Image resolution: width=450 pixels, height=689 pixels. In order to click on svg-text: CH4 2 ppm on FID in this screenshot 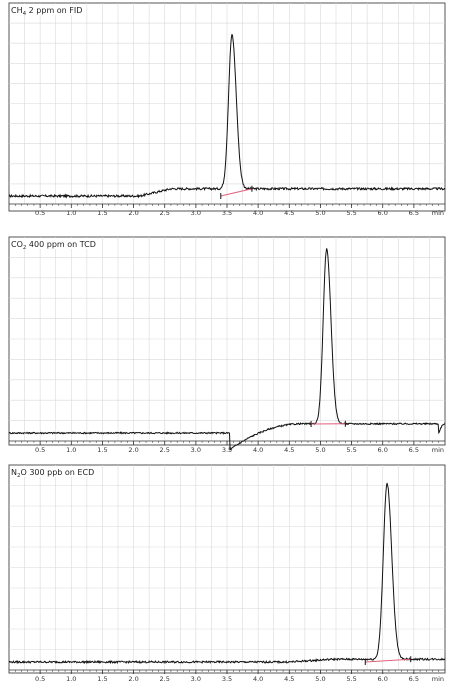, I will do `click(46, 11)`.